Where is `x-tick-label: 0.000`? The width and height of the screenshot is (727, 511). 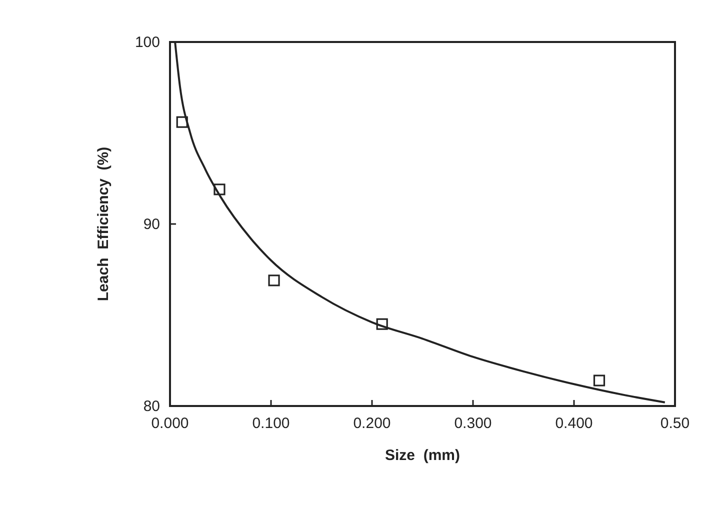
x-tick-label: 0.000 is located at coordinates (170, 423).